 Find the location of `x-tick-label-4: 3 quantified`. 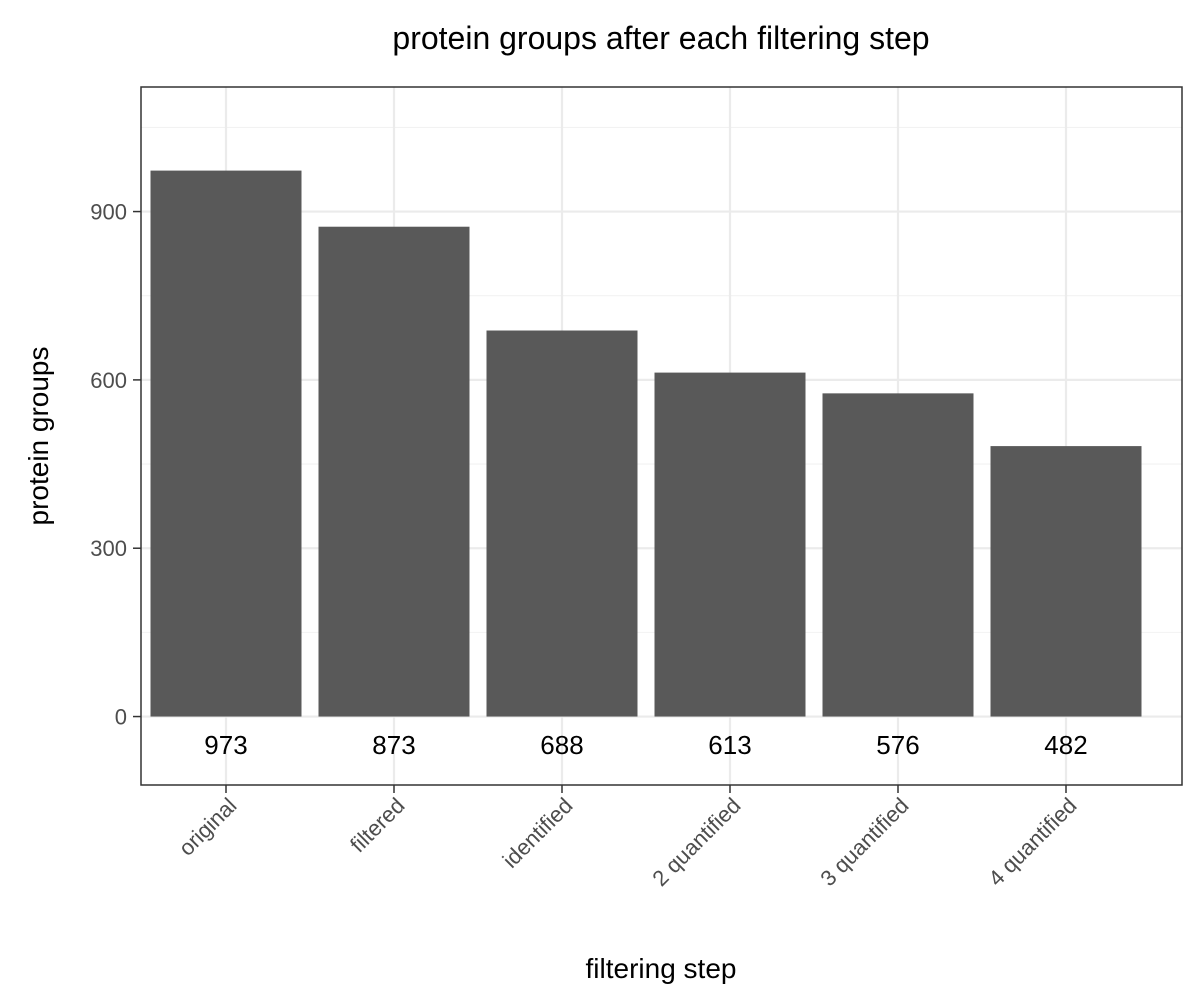

x-tick-label-4: 3 quantified is located at coordinates (864, 842).